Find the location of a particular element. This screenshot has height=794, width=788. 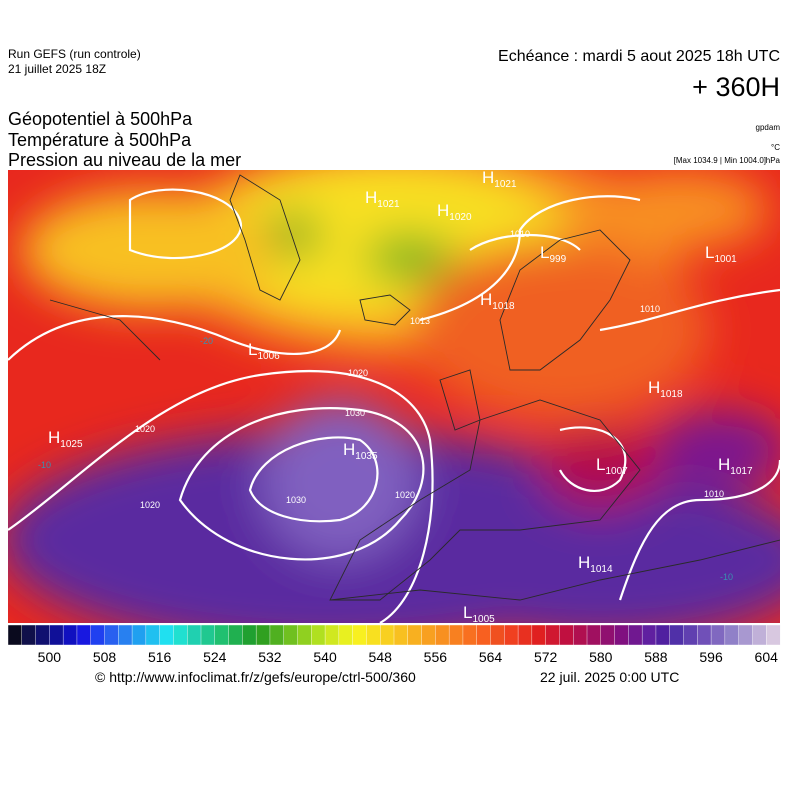

pressure-center: H1035 is located at coordinates (360, 451).